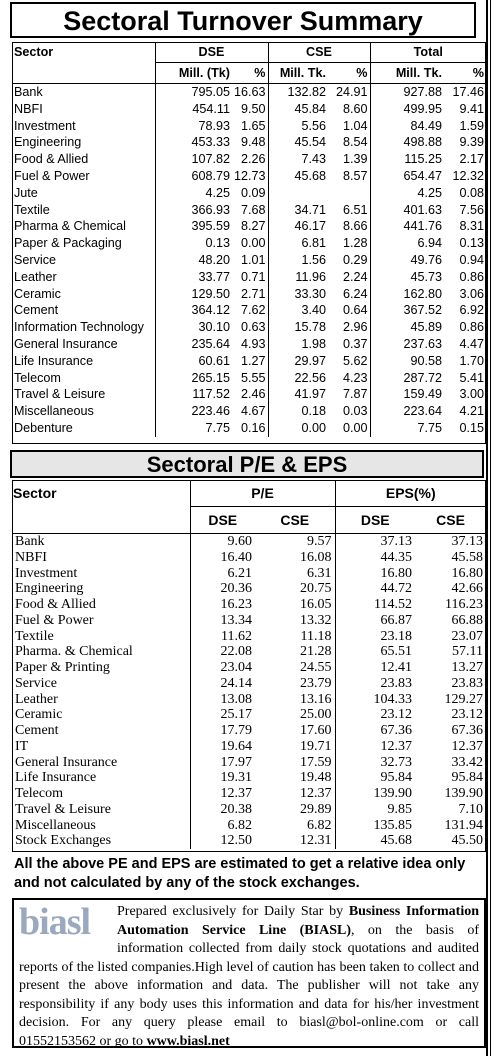 The height and width of the screenshot is (1056, 499). What do you see at coordinates (297, 327) in the screenshot?
I see `value-cell: 15.78` at bounding box center [297, 327].